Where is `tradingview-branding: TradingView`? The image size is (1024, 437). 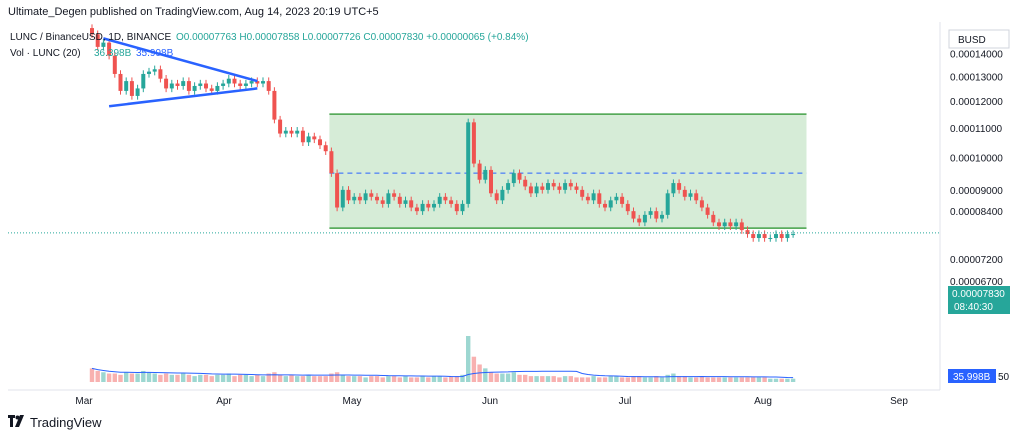
tradingview-branding: TradingView is located at coordinates (55, 422).